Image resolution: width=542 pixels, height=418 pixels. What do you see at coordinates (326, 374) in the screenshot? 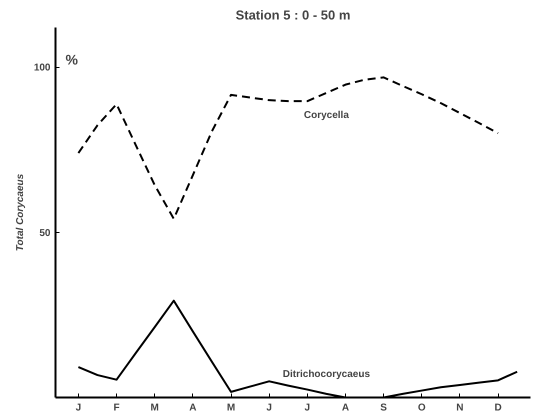
I see `series-label: Ditrichocorycaeus` at bounding box center [326, 374].